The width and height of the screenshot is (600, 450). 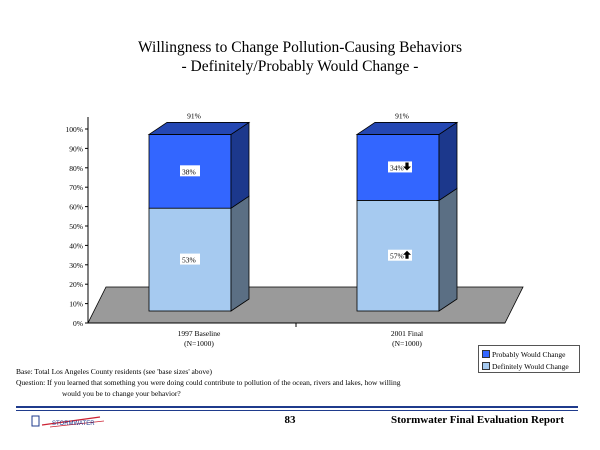 What do you see at coordinates (297, 407) in the screenshot?
I see `footer-rule` at bounding box center [297, 407].